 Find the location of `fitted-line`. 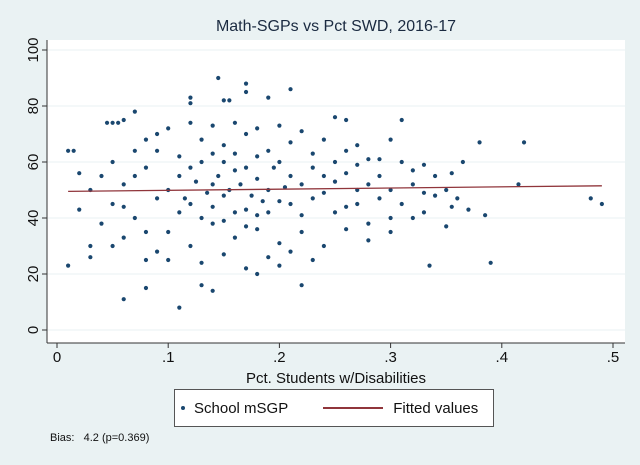

fitted-line is located at coordinates (335, 189).